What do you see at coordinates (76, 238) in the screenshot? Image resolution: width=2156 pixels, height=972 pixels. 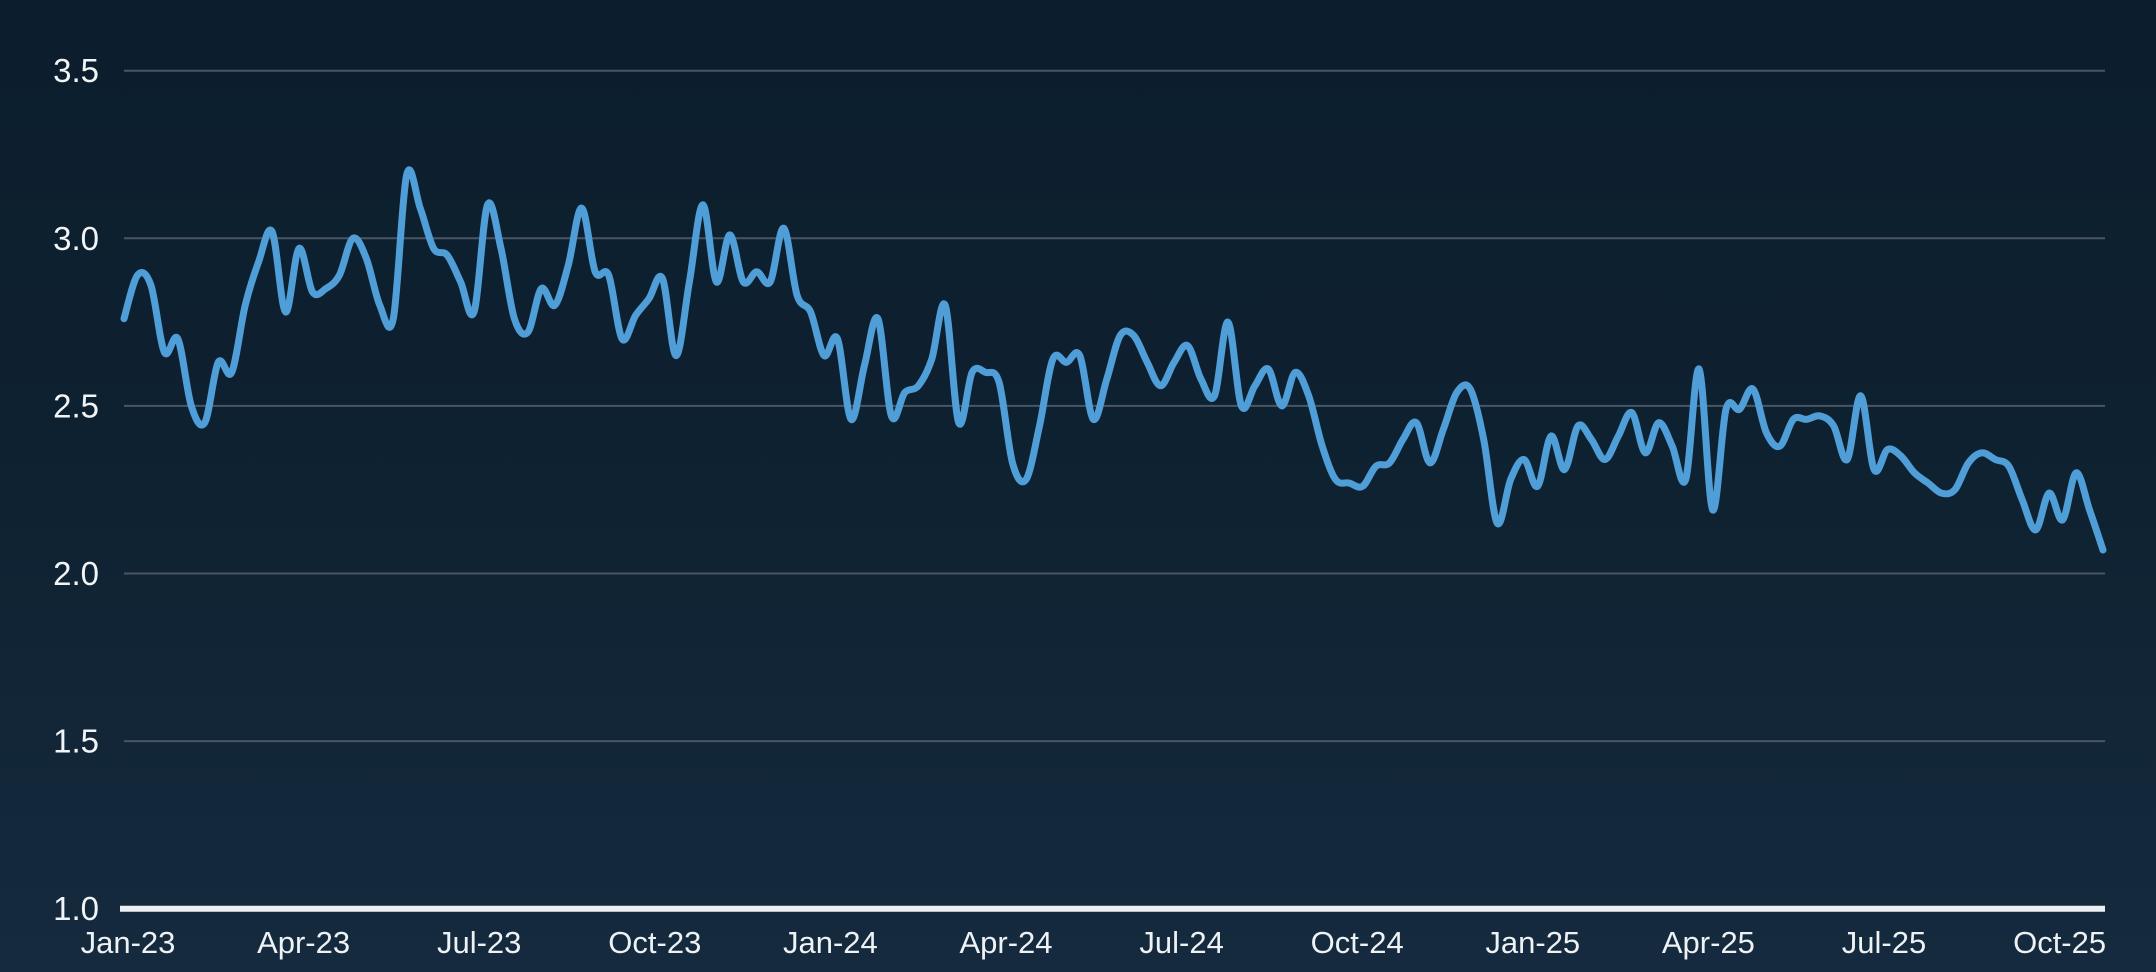 I see `y-tick-label: 3.0` at bounding box center [76, 238].